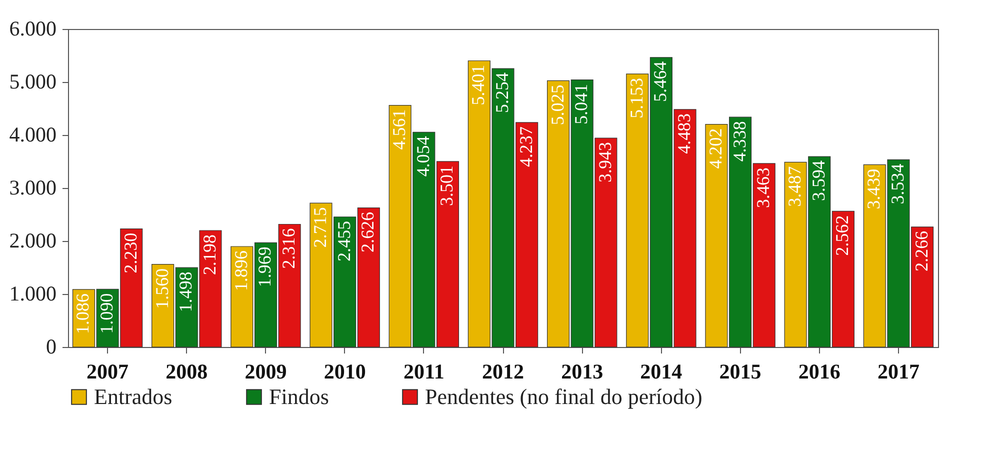 The height and width of the screenshot is (462, 984). What do you see at coordinates (130, 253) in the screenshot?
I see `data-label: 2.230` at bounding box center [130, 253].